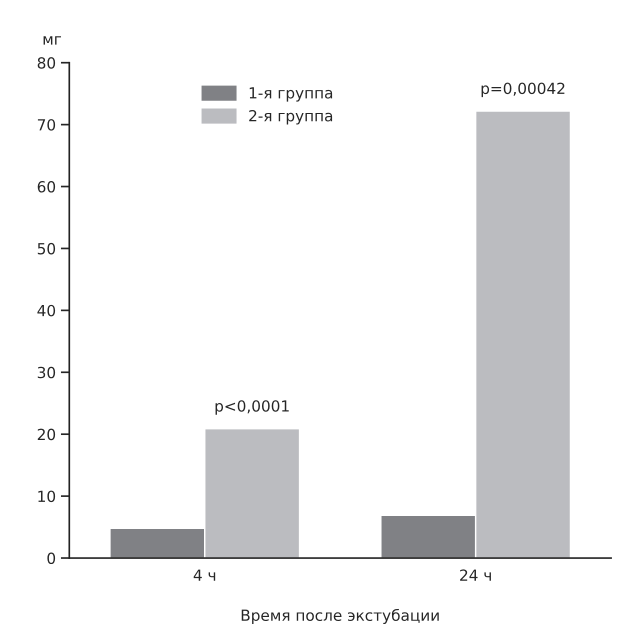 The image size is (630, 627). I want to click on annotation: p<0,0001, so click(252, 407).